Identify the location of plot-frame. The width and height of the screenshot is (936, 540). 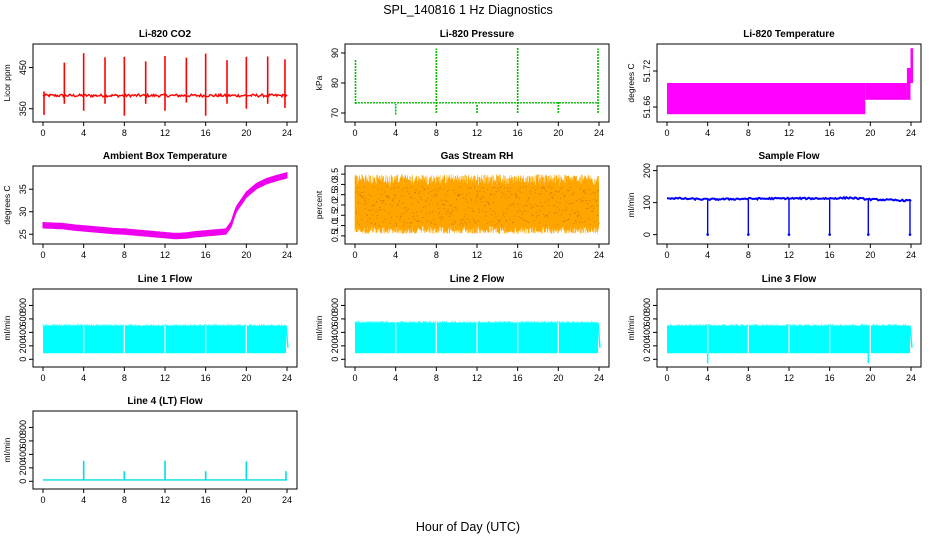
(477, 83).